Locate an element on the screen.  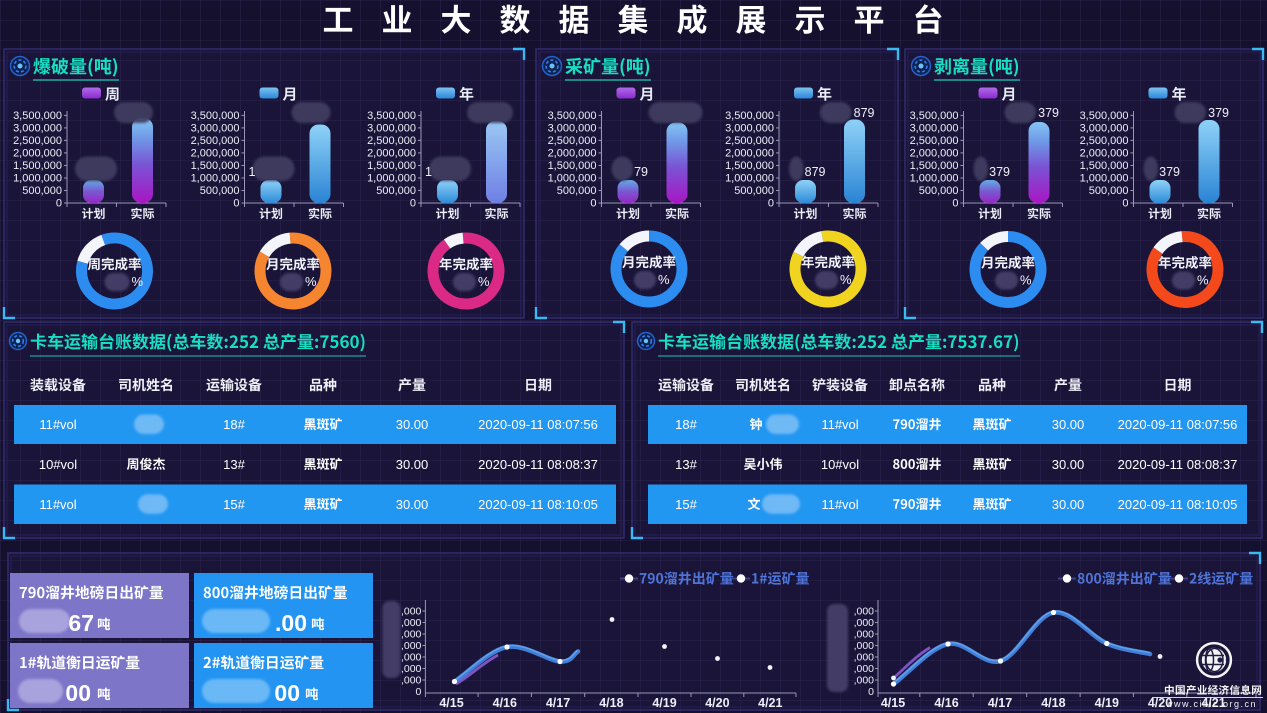
svg-text: 10#vol is located at coordinates (840, 464).